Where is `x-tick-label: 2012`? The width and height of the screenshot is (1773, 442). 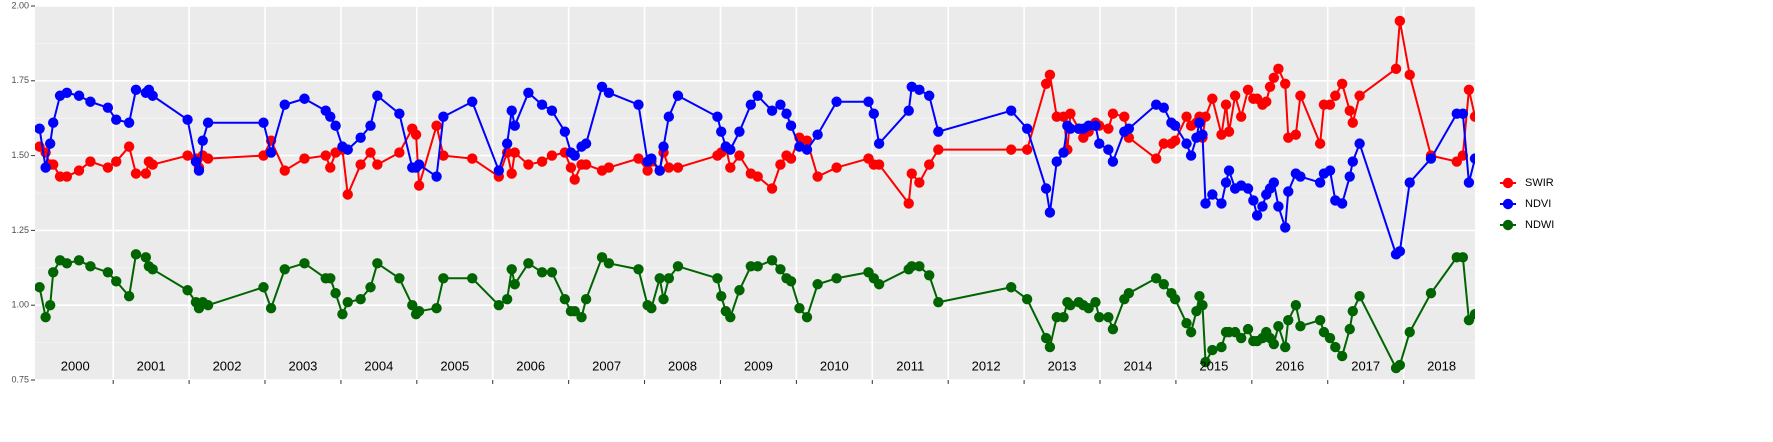 x-tick-label: 2012 is located at coordinates (986, 365).